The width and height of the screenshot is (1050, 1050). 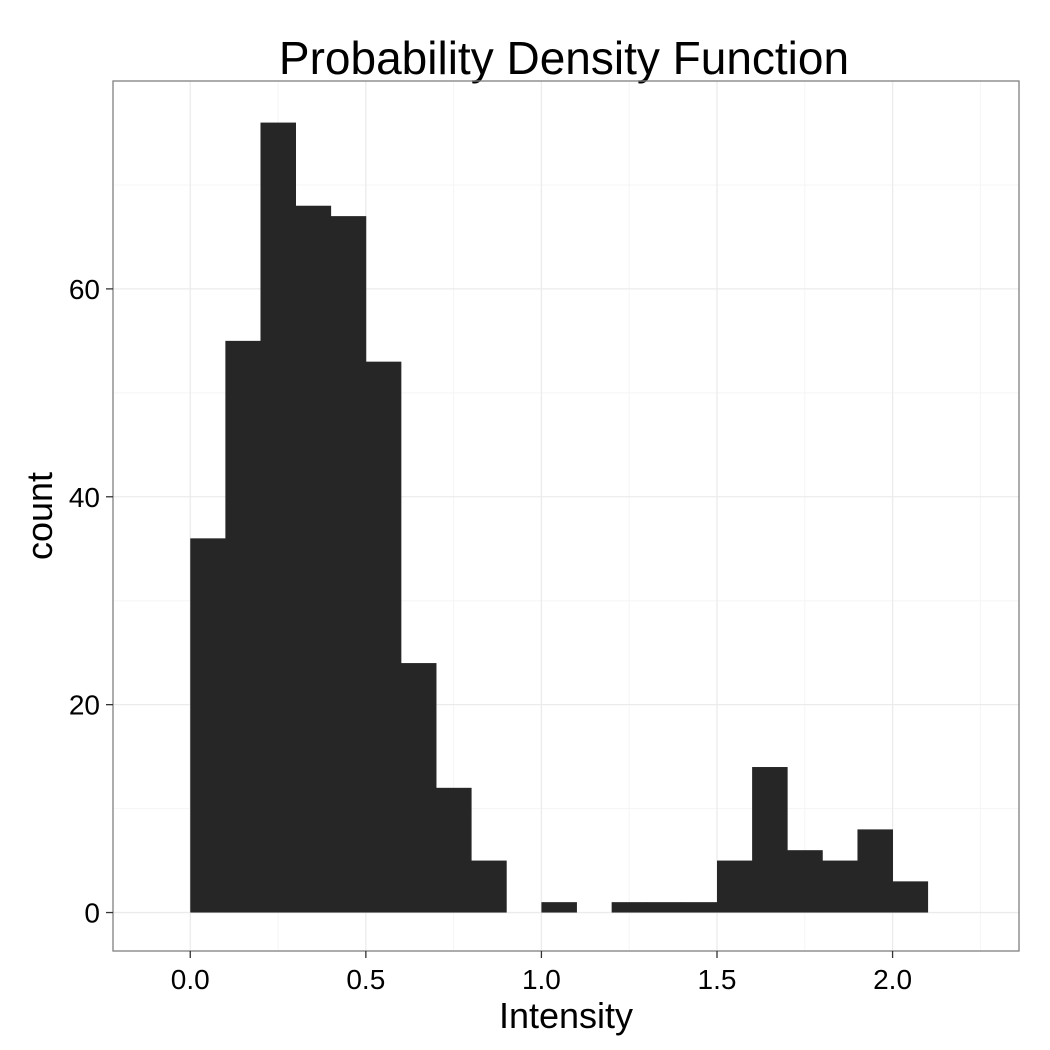 I want to click on x-tick-label: 2.0, so click(x=892, y=979).